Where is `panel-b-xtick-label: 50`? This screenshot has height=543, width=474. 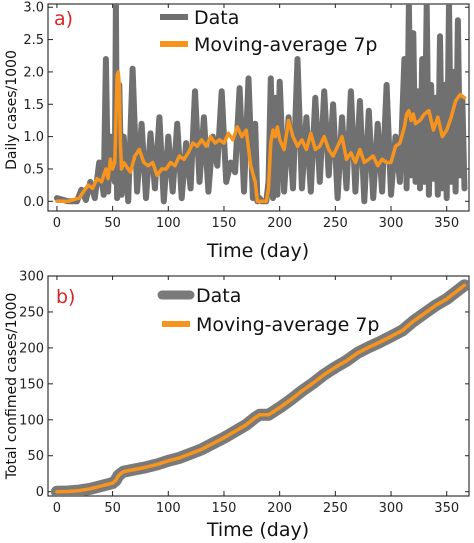
panel-b-xtick-label: 50 is located at coordinates (112, 508).